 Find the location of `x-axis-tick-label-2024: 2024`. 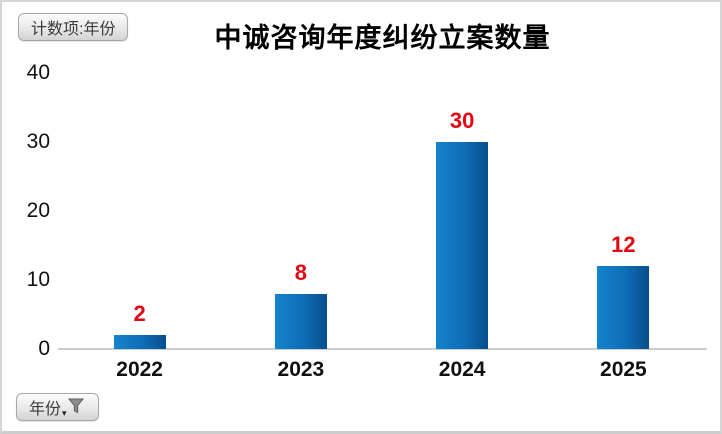

x-axis-tick-label-2024: 2024 is located at coordinates (462, 369).